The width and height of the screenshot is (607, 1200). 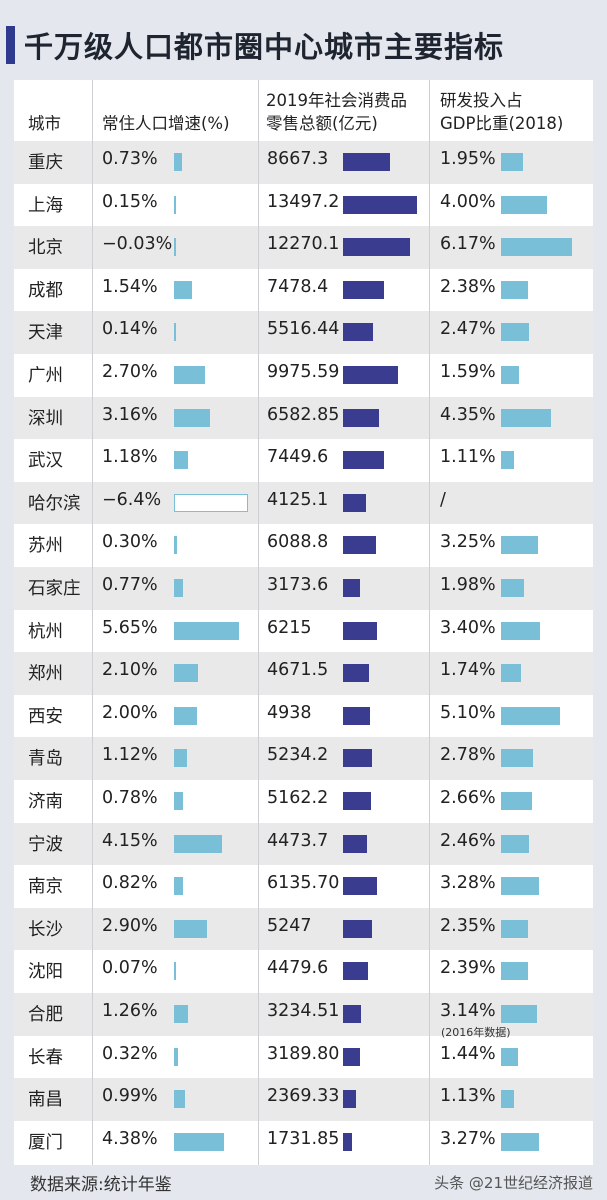 What do you see at coordinates (130, 329) in the screenshot?
I see `pop-growth-value: 0.14%` at bounding box center [130, 329].